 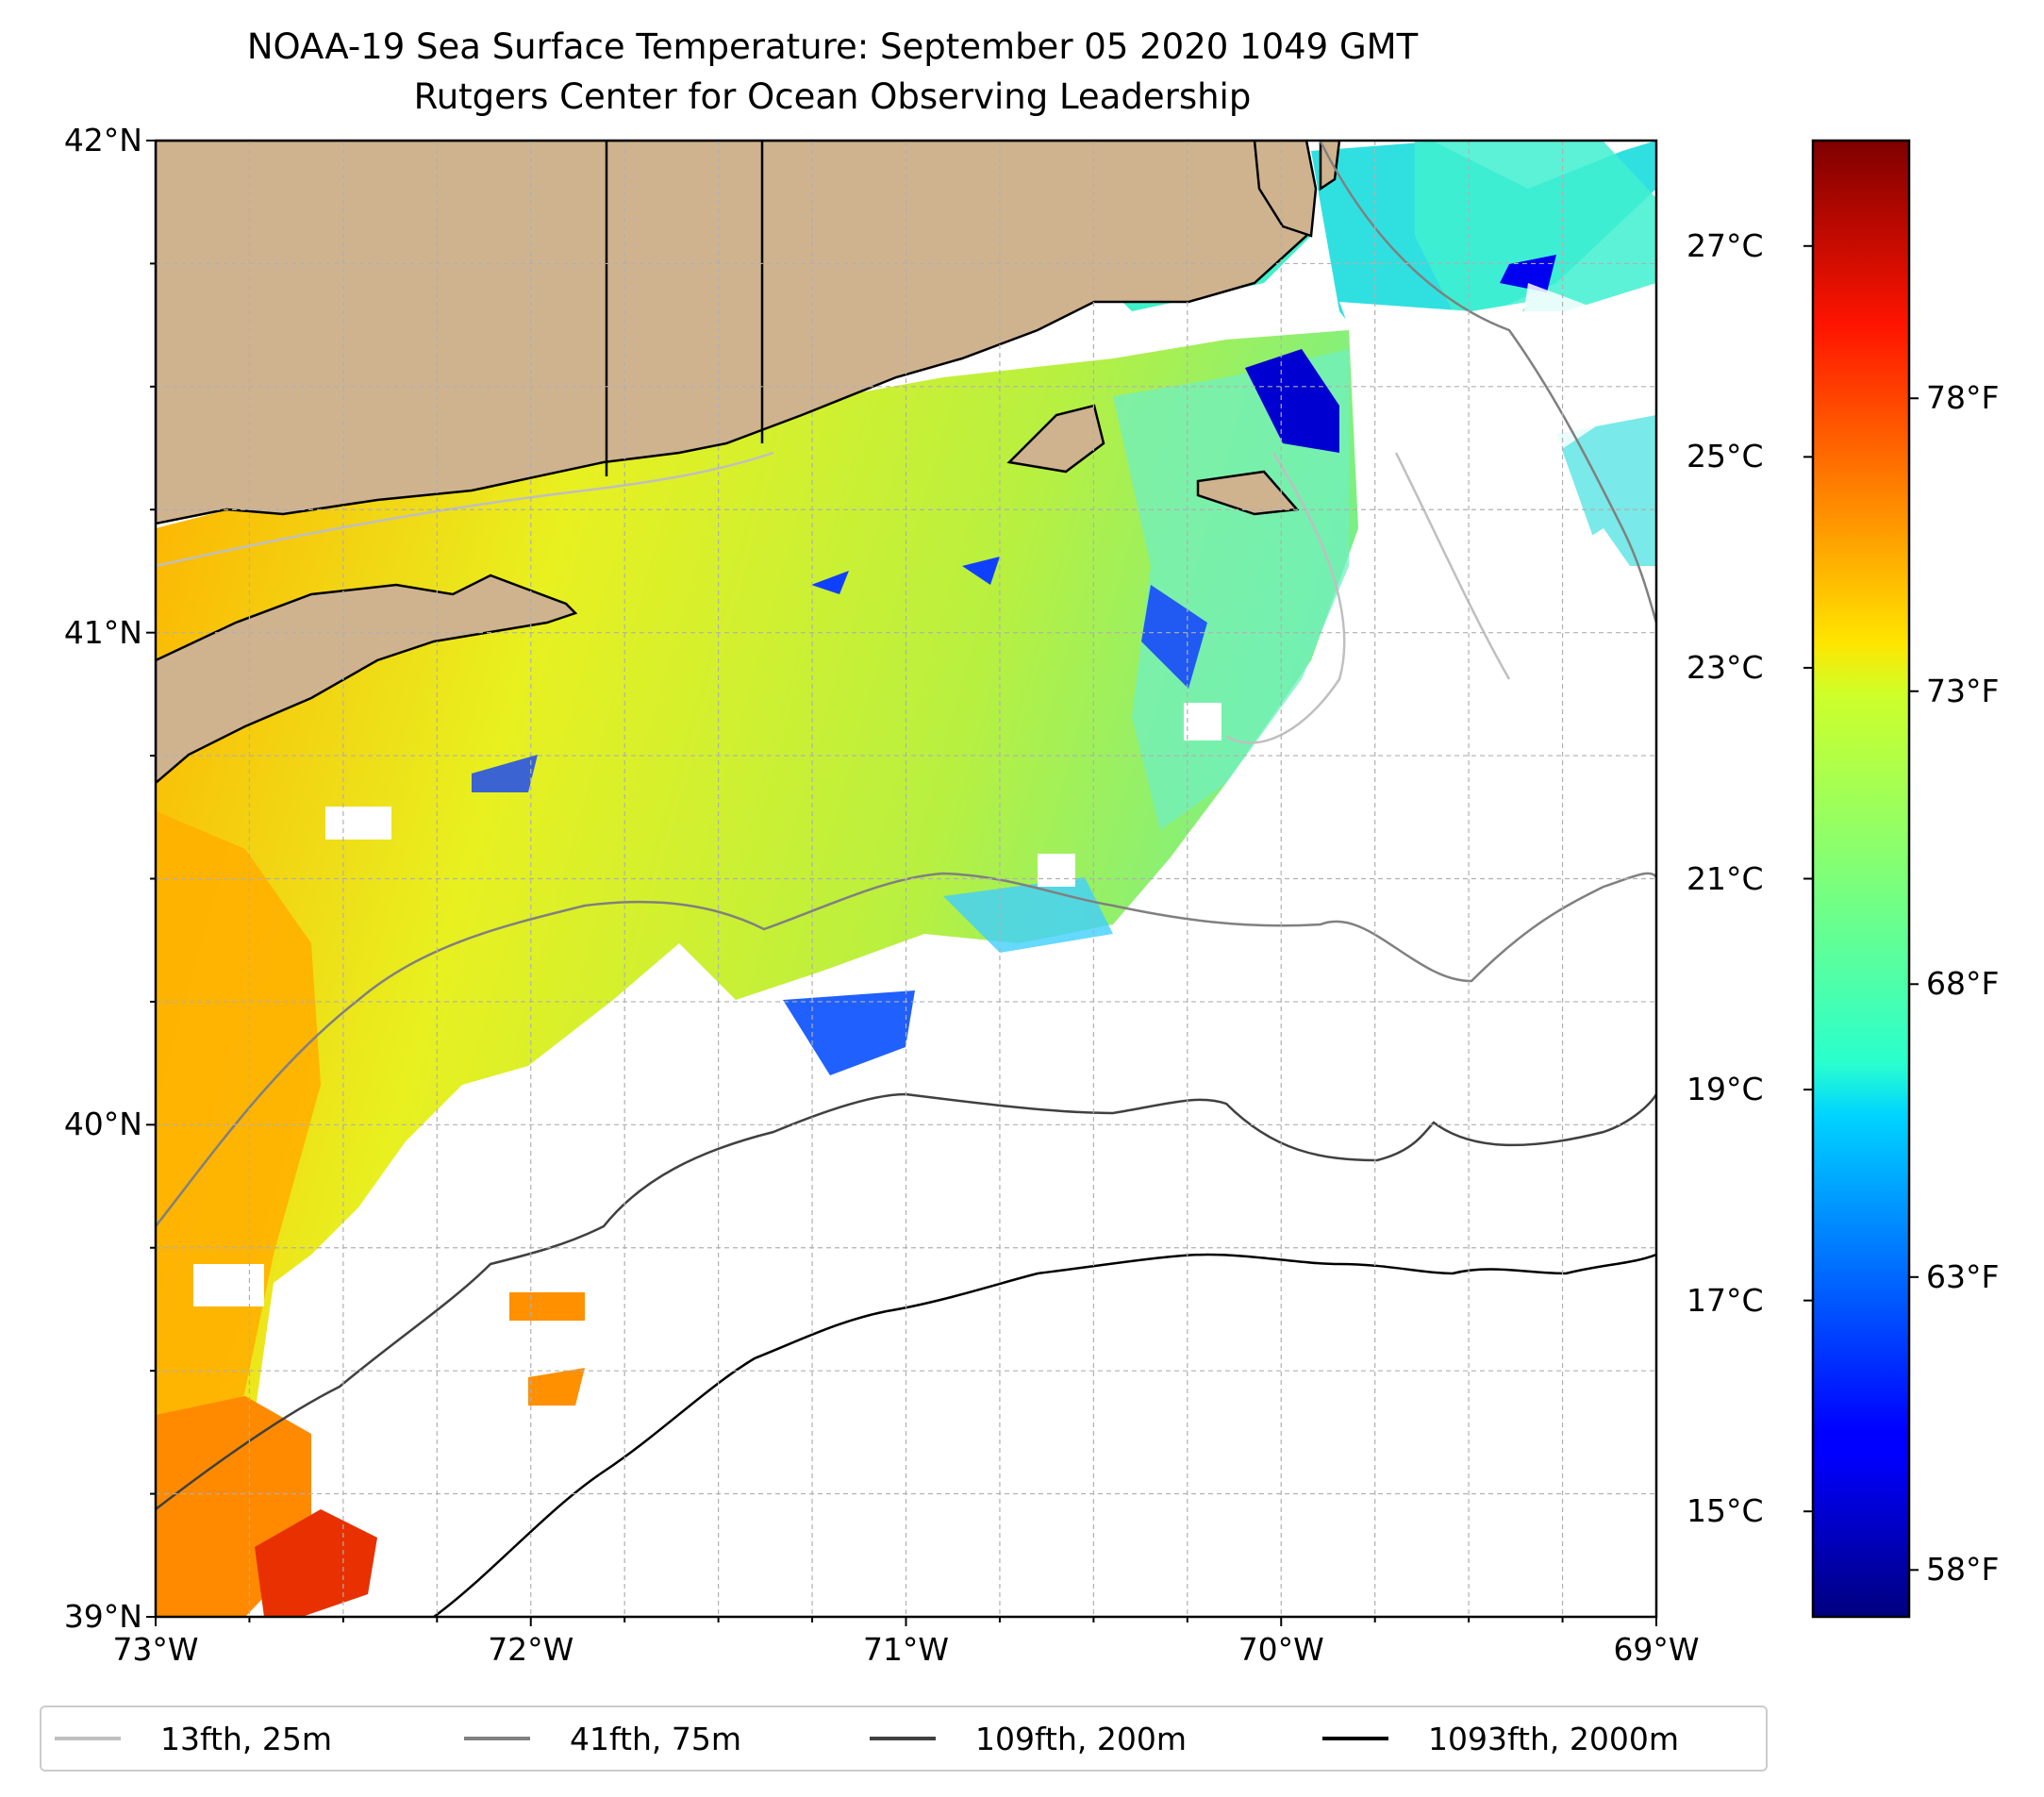 I want to click on legend-swatch-2000m, so click(x=1355, y=1738).